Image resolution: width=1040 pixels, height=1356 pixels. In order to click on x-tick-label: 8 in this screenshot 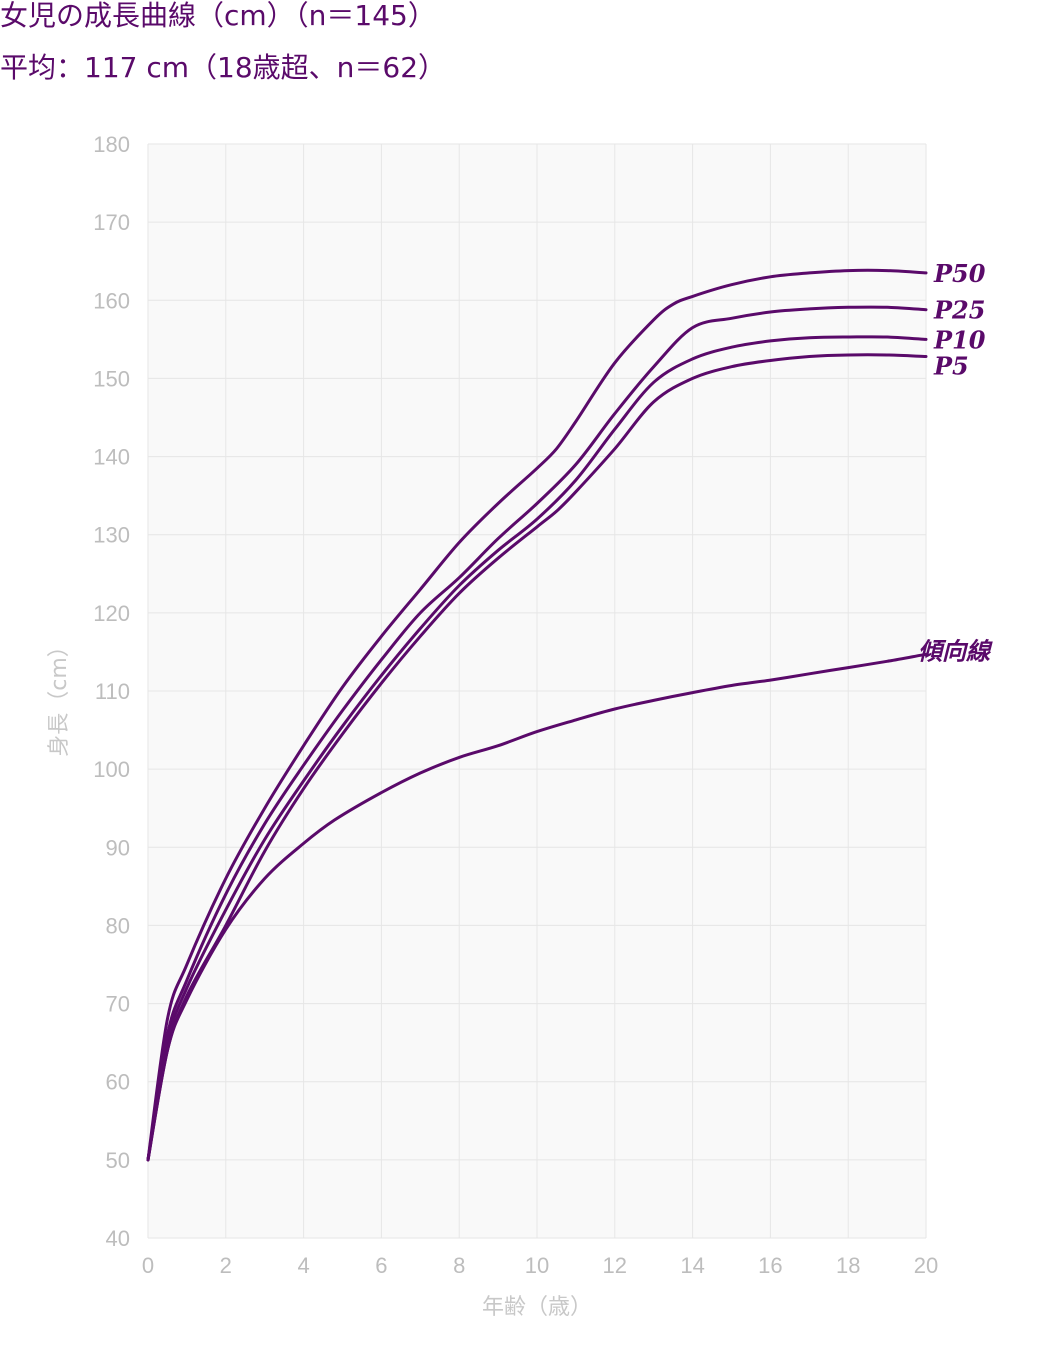, I will do `click(459, 1265)`.